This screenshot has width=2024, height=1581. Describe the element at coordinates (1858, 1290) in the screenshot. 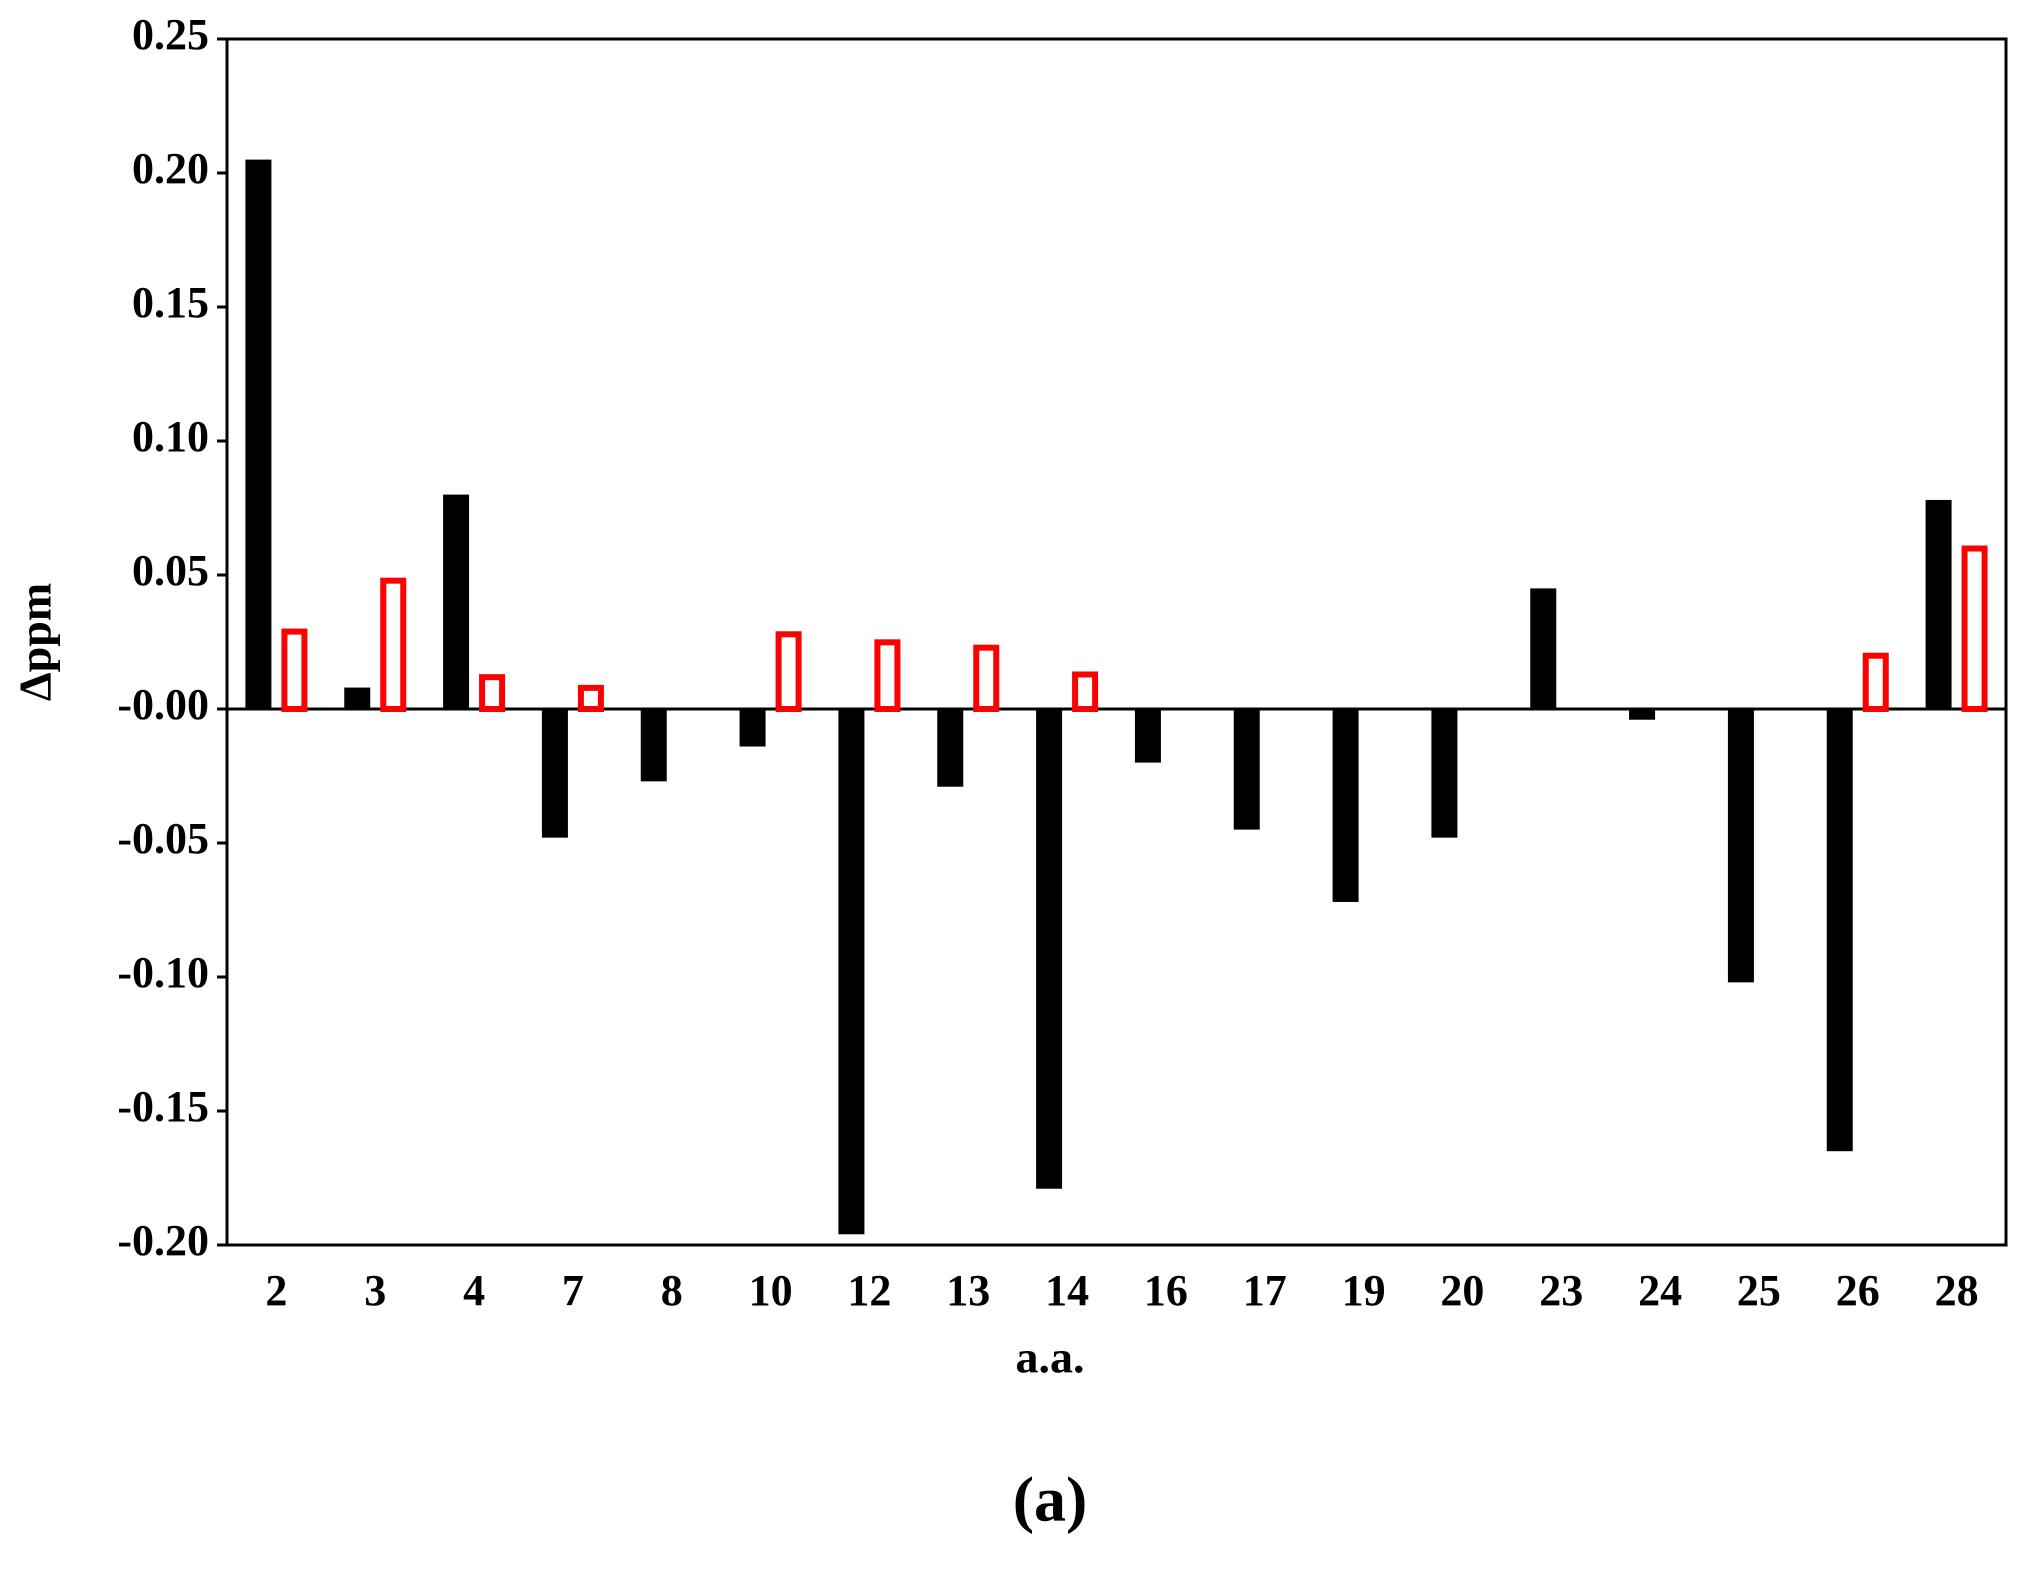

I see `x-tick-label: 26` at that location.